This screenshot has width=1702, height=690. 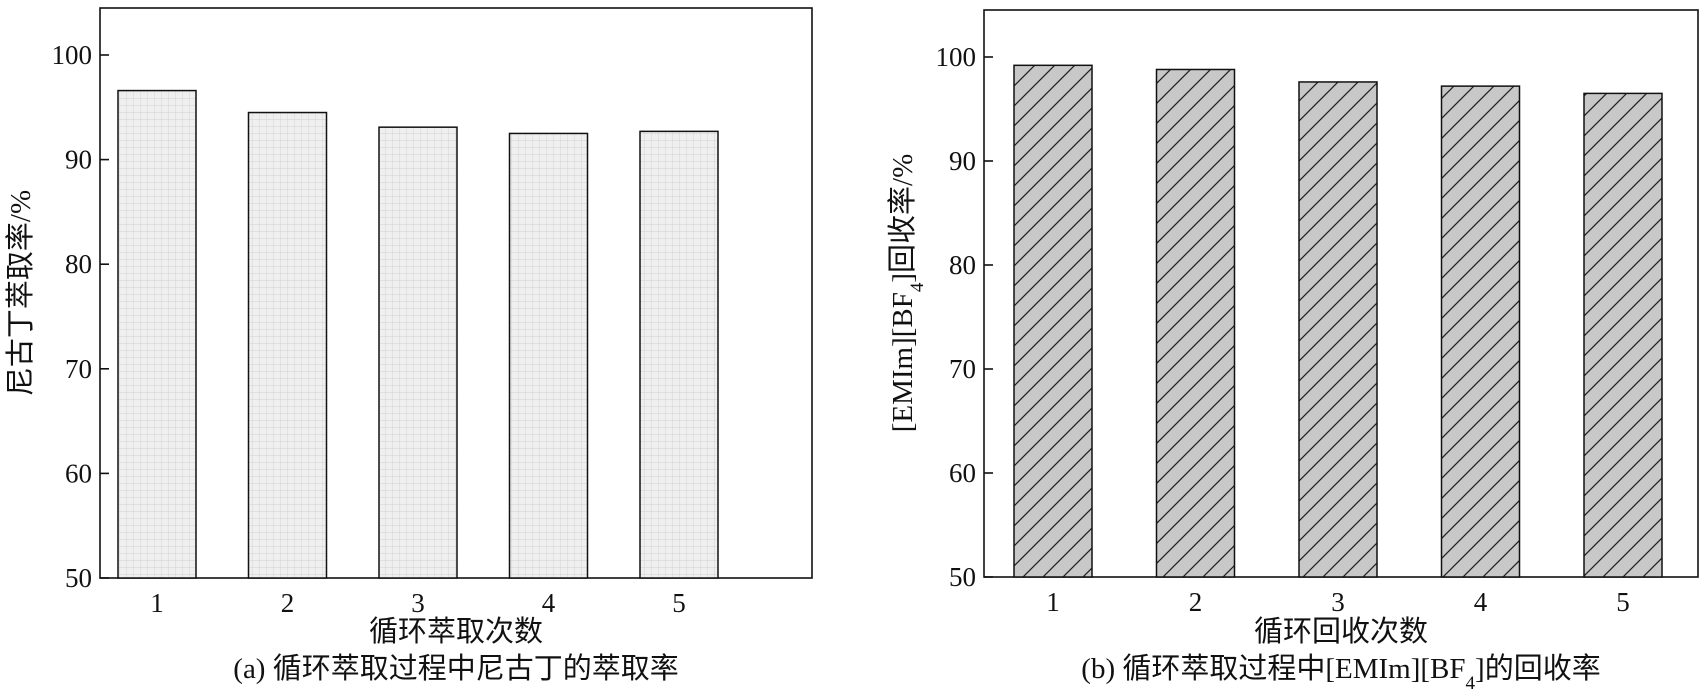 I want to click on chart-b-ylabel-tail: ]回收率/%, so click(x=902, y=218).